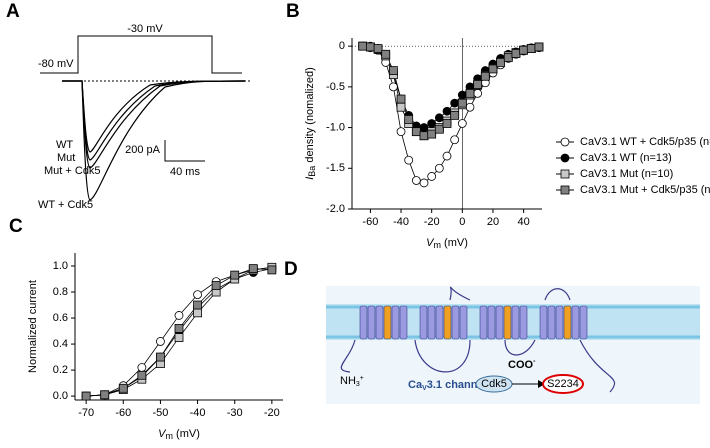 This screenshot has height=448, width=710. Describe the element at coordinates (16, 226) in the screenshot. I see `panel-label: C` at that location.